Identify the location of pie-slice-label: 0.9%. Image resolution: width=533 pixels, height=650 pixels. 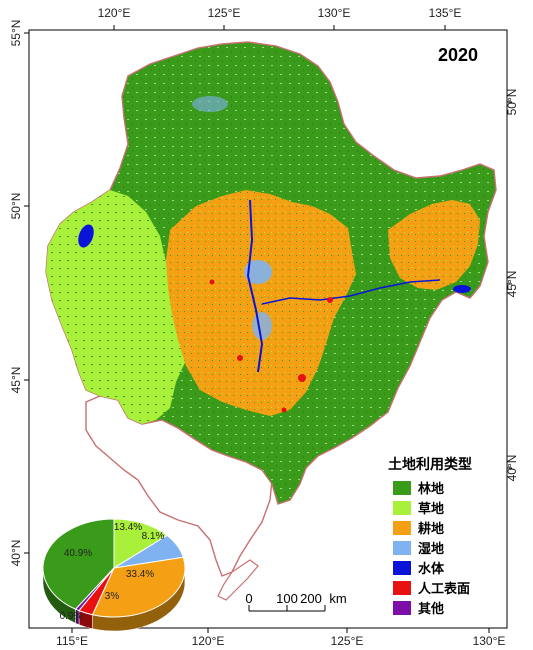
(71, 616).